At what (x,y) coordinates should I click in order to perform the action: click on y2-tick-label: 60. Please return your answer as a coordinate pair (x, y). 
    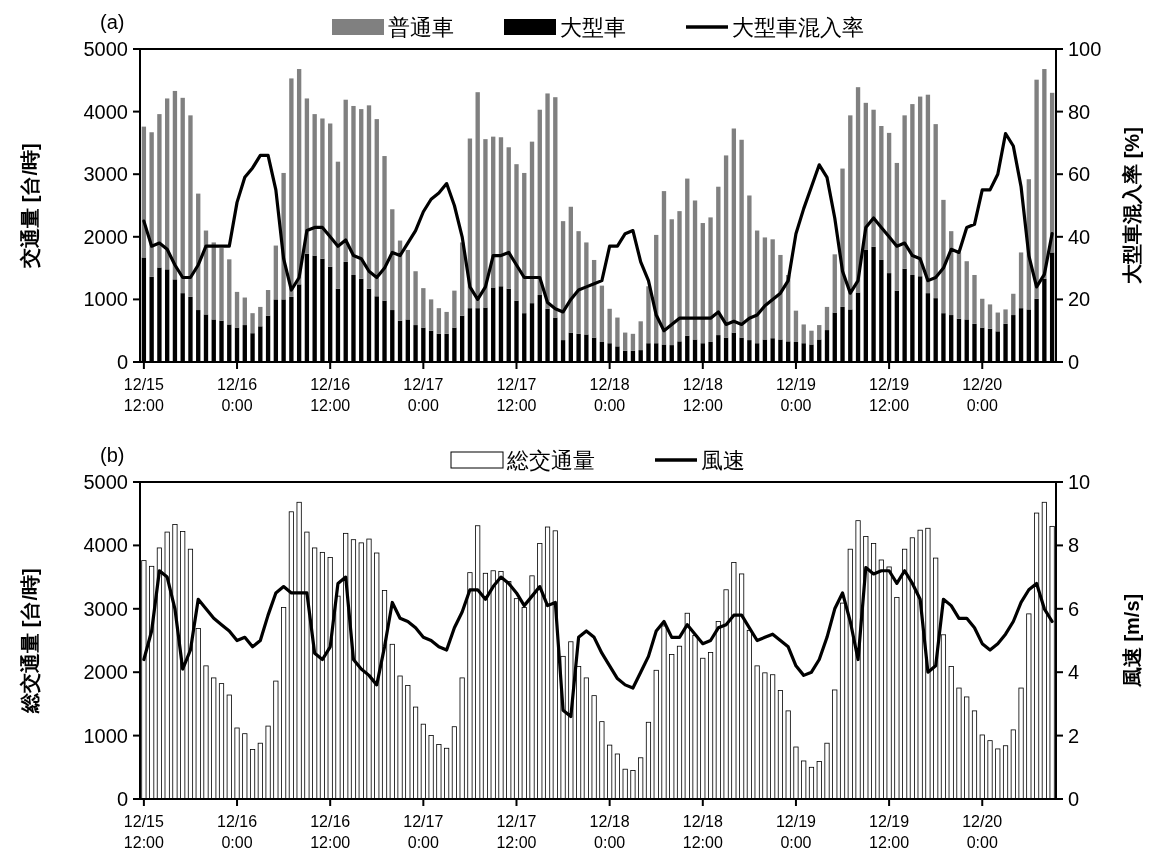
    Looking at the image, I should click on (1079, 174).